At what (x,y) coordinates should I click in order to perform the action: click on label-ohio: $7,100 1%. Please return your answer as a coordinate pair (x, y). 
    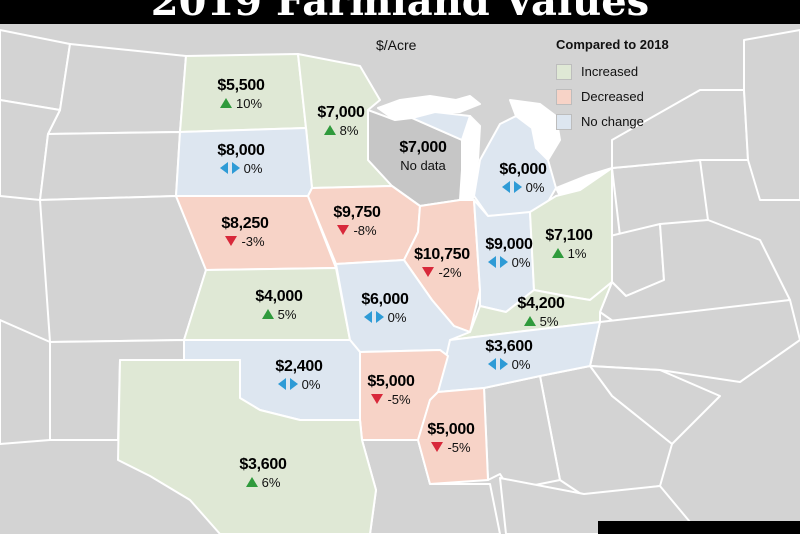
    Looking at the image, I should click on (569, 244).